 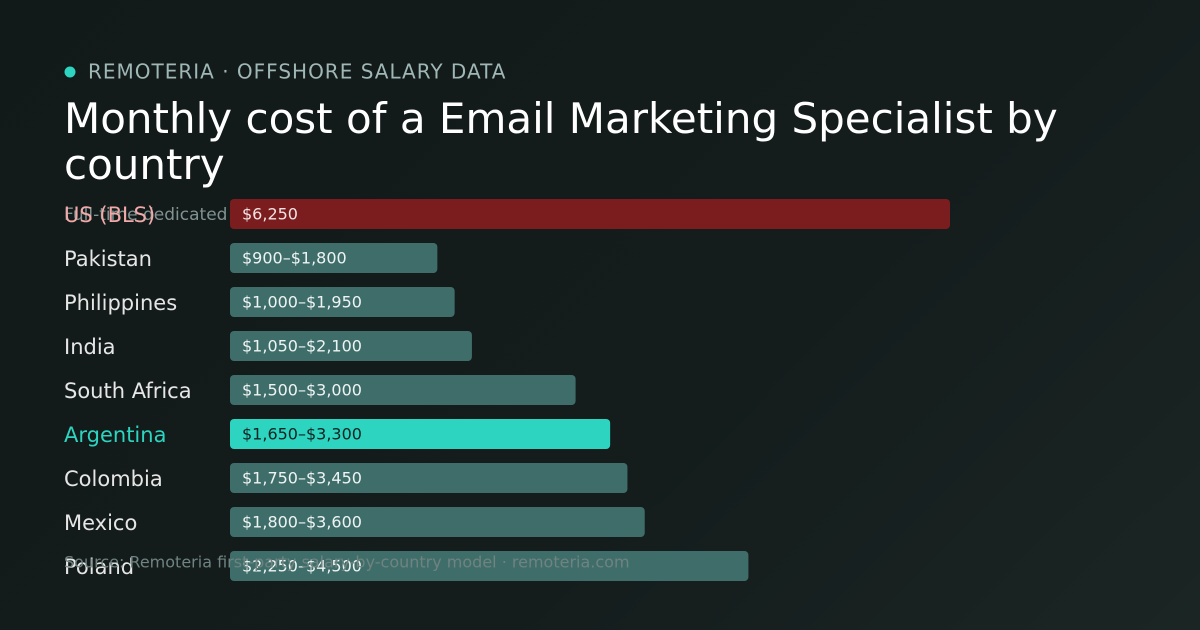 What do you see at coordinates (302, 434) in the screenshot?
I see `value-label: $1,650–$3,300` at bounding box center [302, 434].